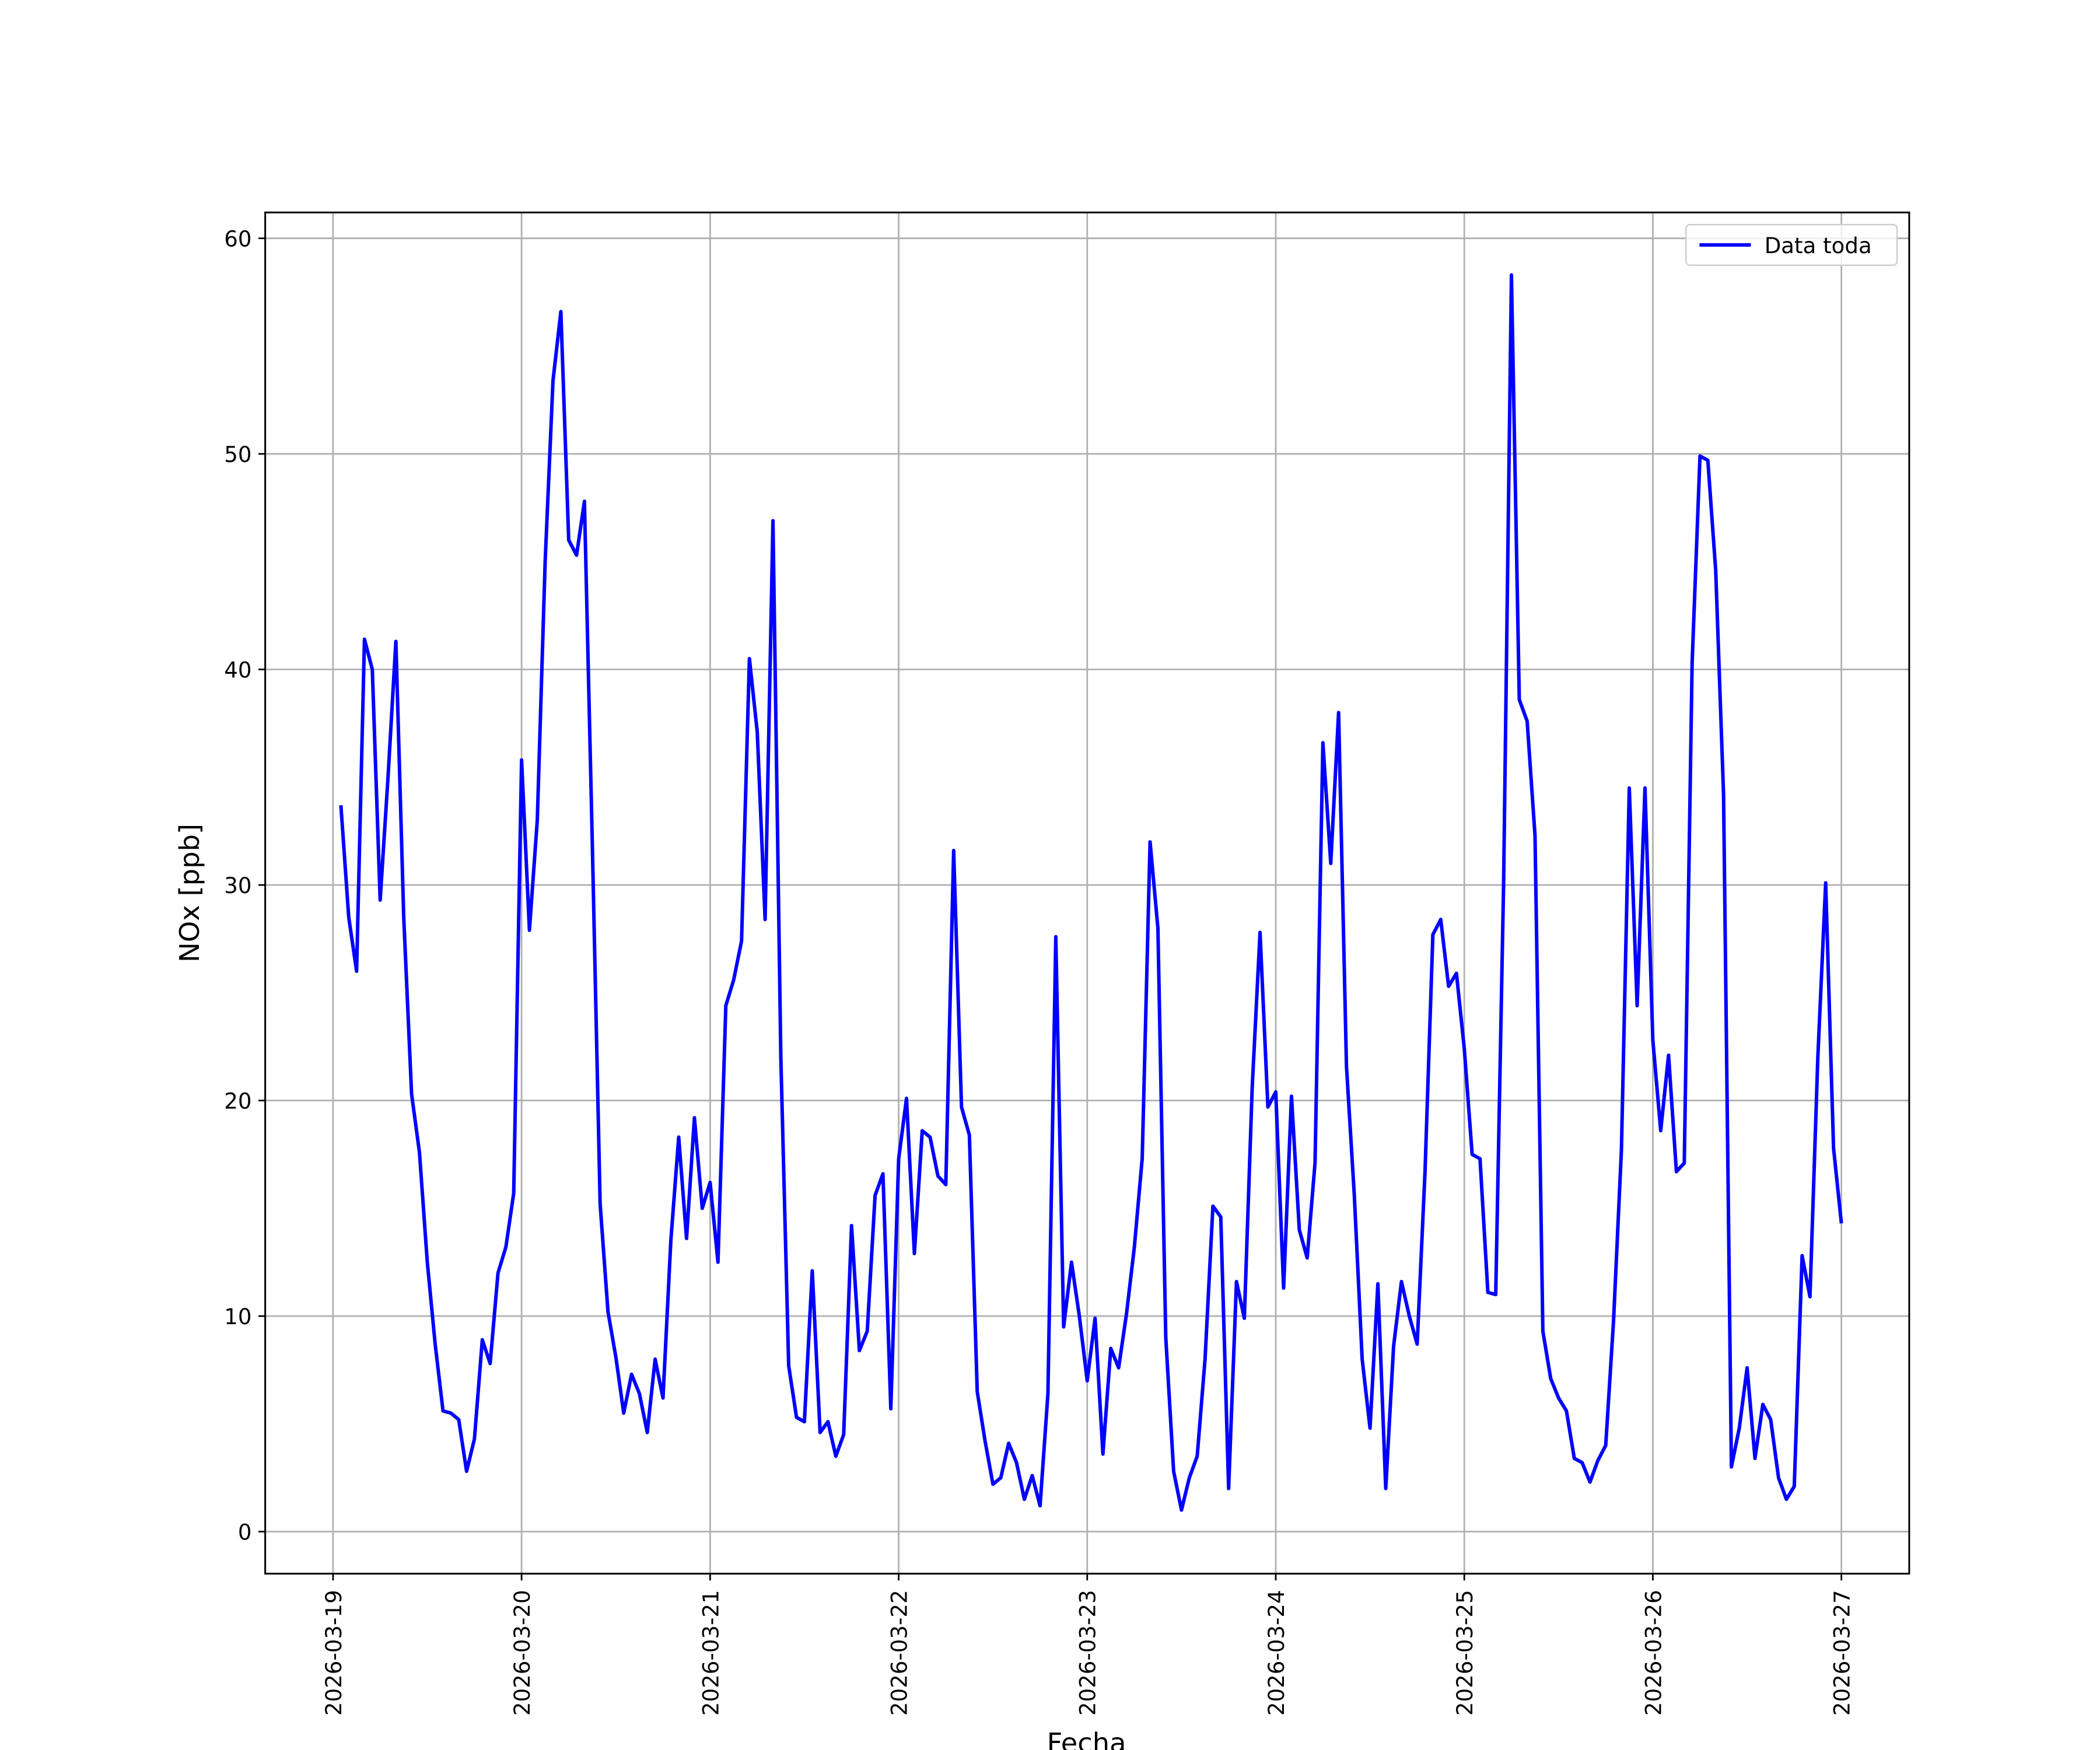  Describe the element at coordinates (237, 885) in the screenshot. I see `y-tick-label: 30` at that location.